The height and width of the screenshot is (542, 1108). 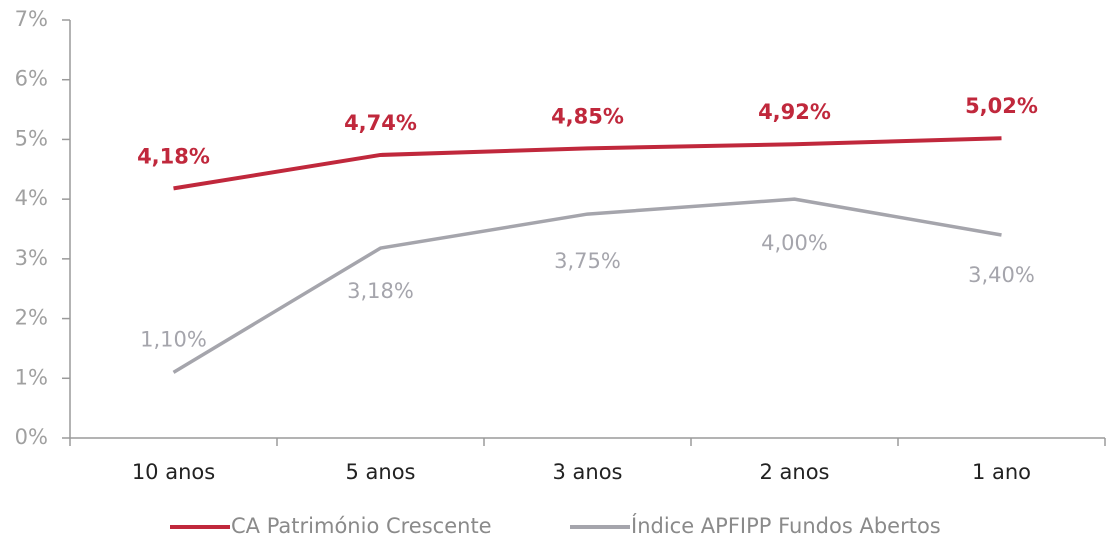 I want to click on data-label: 4,00%, so click(x=794, y=243).